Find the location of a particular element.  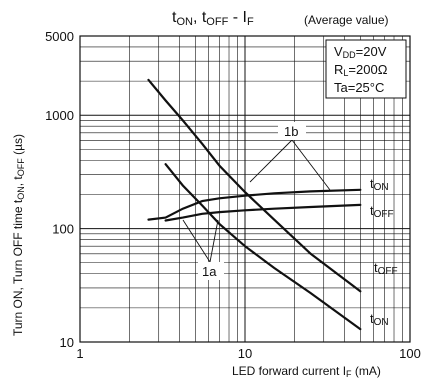

condition-ta: Ta=25°C is located at coordinates (359, 87).